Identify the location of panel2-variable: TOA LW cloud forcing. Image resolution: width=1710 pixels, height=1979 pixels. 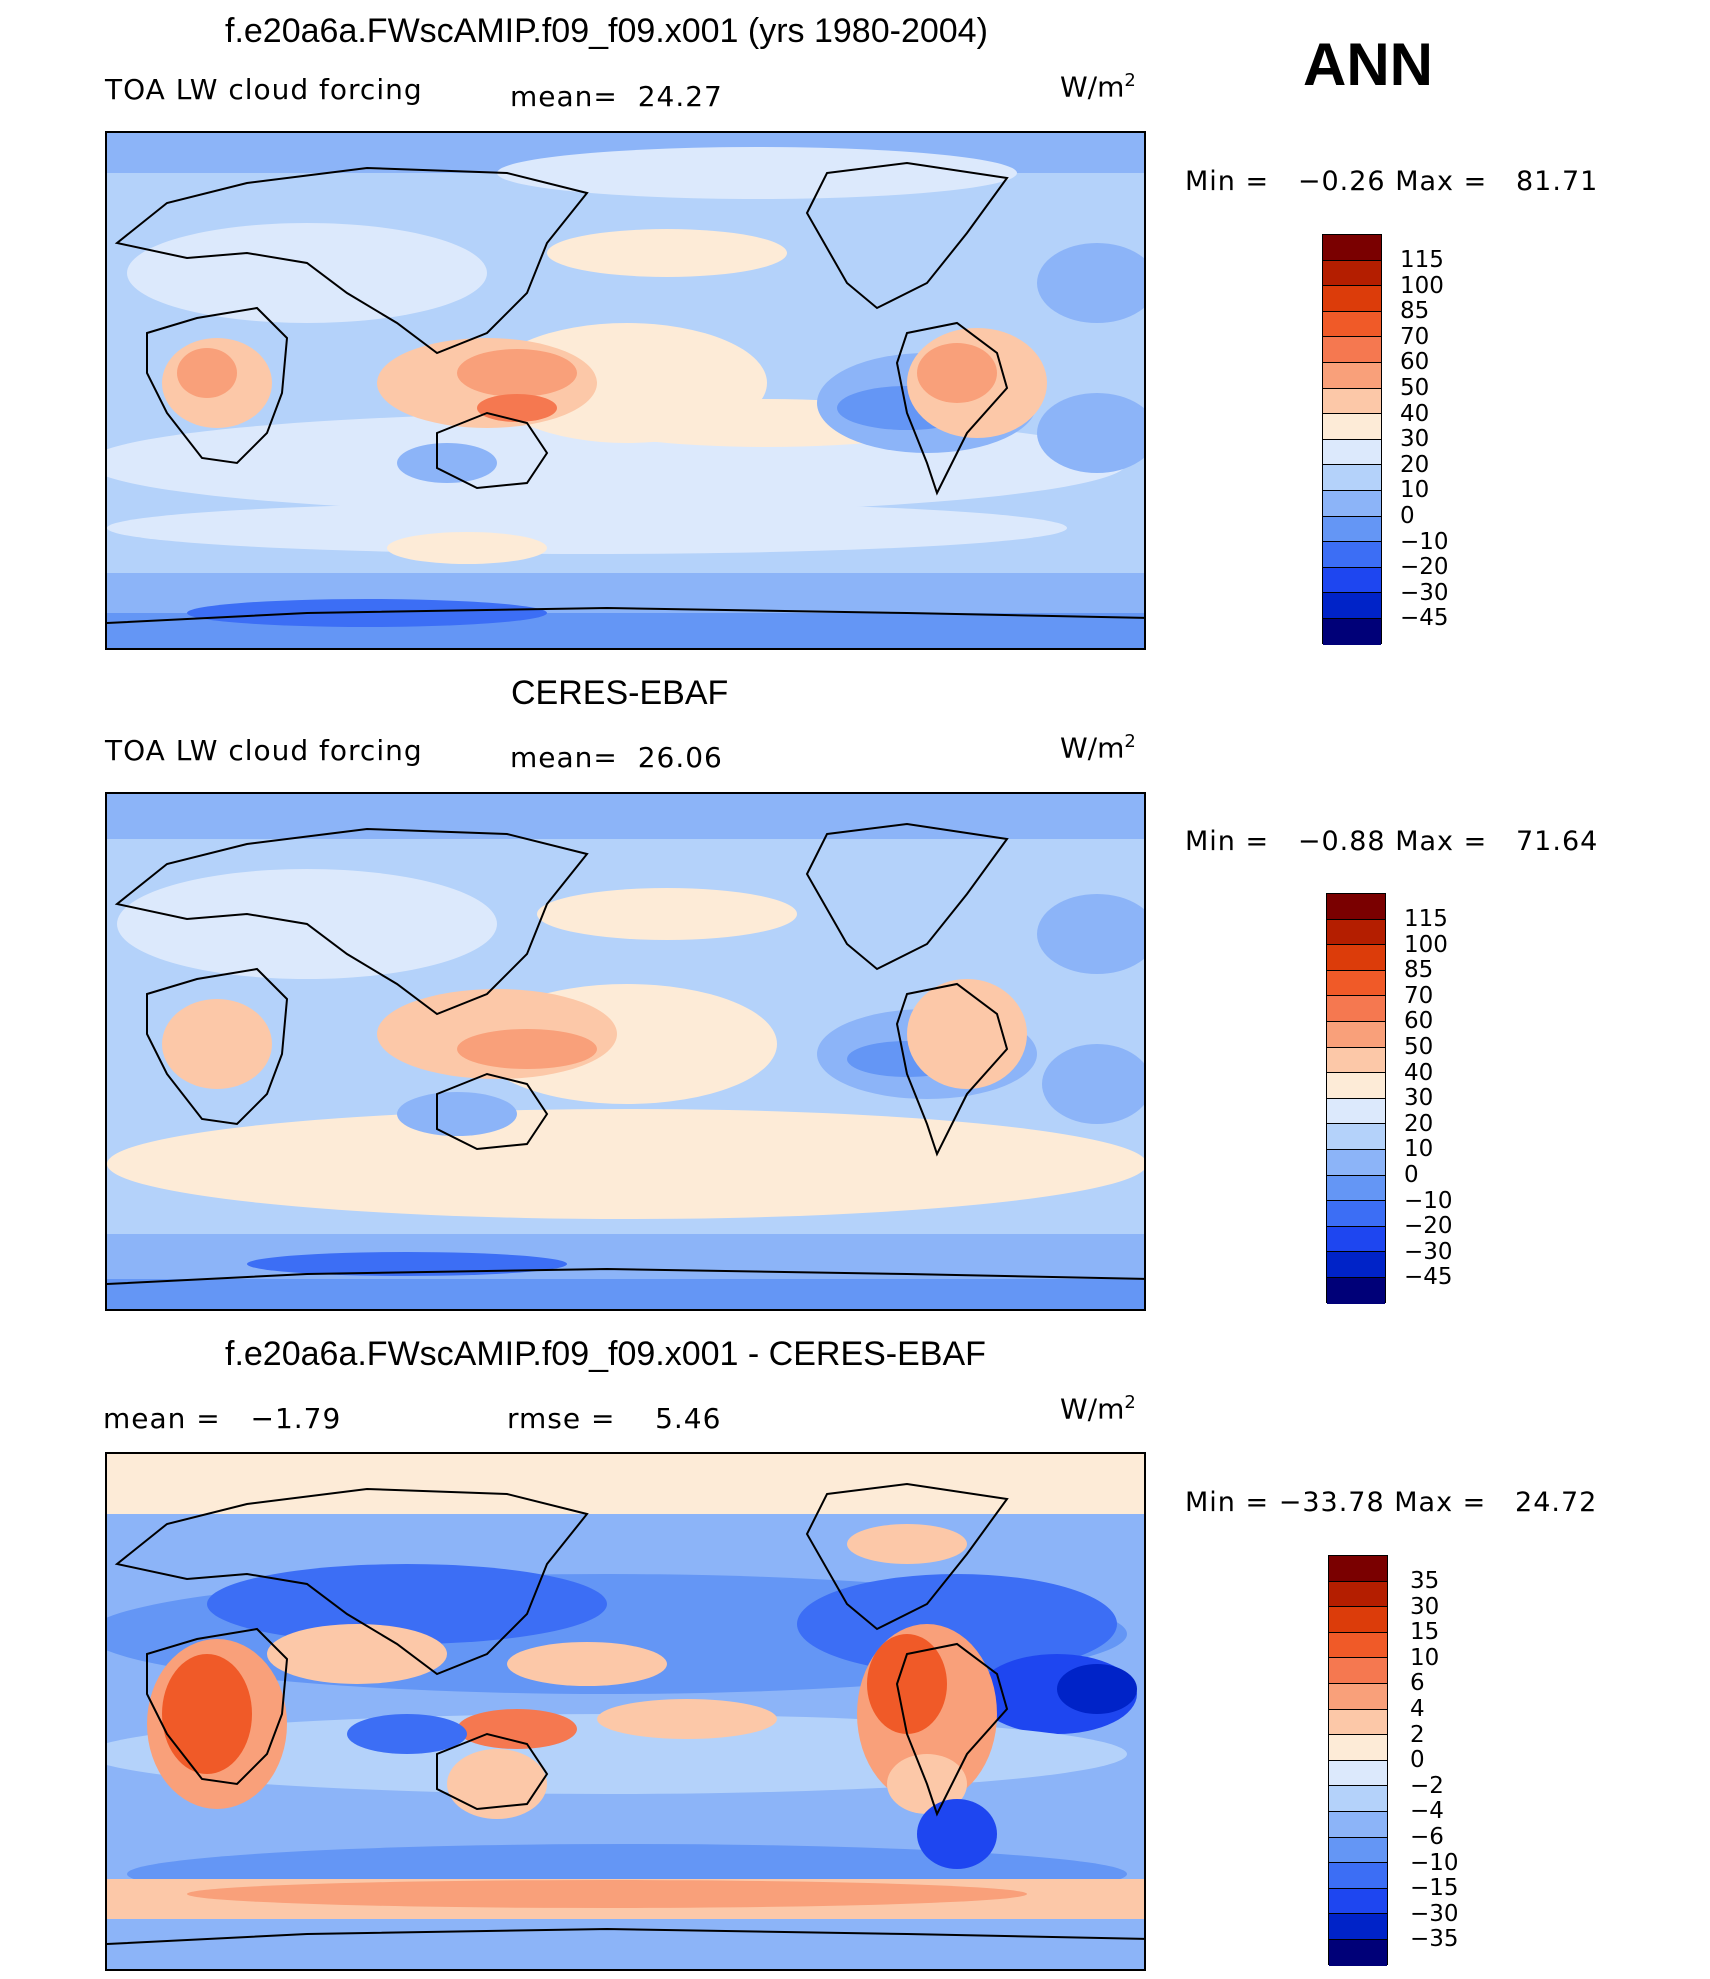
(264, 750).